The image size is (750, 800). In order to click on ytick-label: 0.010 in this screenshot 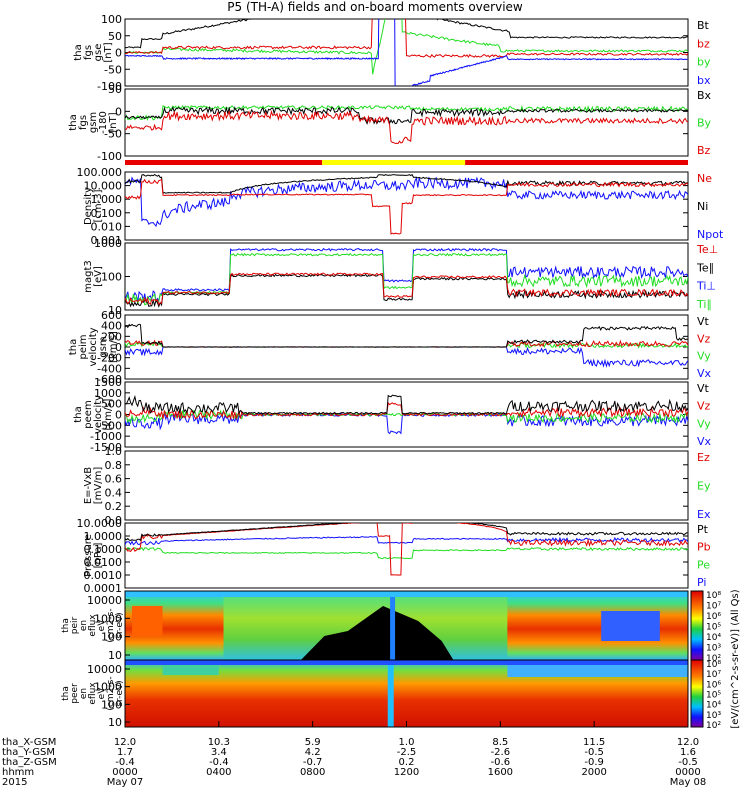, I will do `click(107, 226)`.